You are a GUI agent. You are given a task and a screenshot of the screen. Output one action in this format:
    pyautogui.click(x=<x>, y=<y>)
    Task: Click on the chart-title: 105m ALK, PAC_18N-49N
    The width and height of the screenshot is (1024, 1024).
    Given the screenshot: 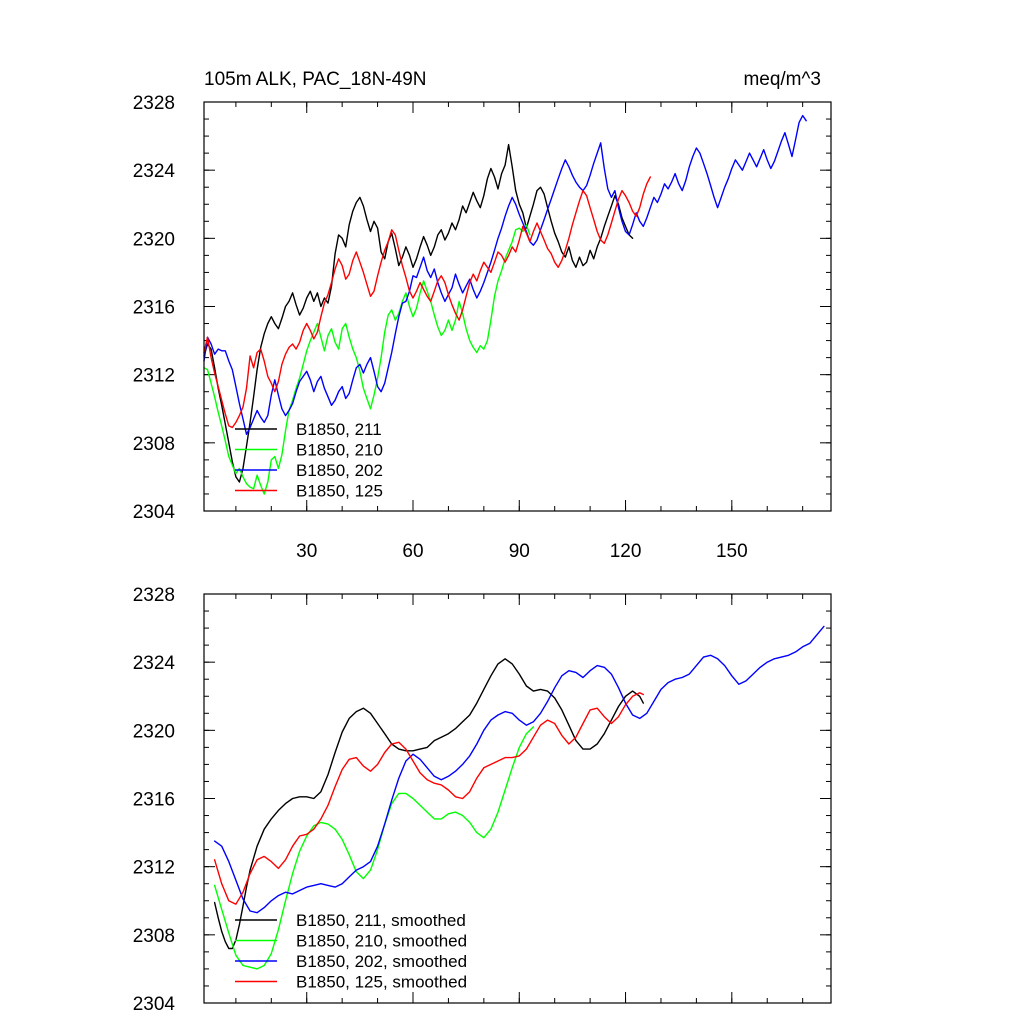 What is the action you would take?
    pyautogui.click(x=315, y=79)
    